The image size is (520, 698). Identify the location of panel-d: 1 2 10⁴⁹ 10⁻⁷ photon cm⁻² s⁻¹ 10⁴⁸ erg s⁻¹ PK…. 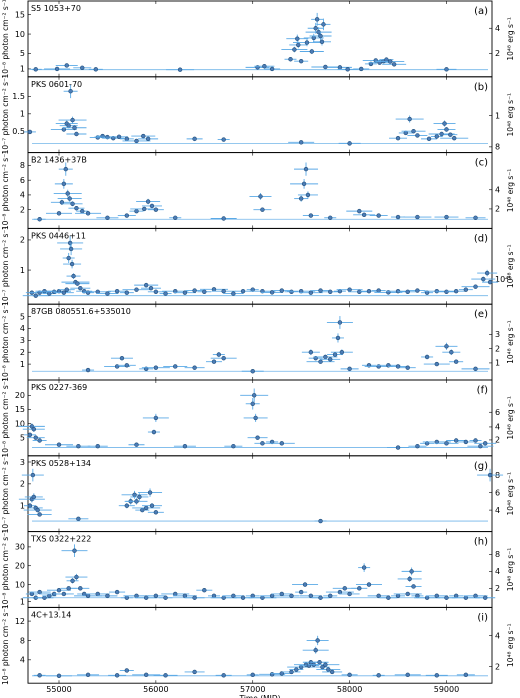
(258, 266).